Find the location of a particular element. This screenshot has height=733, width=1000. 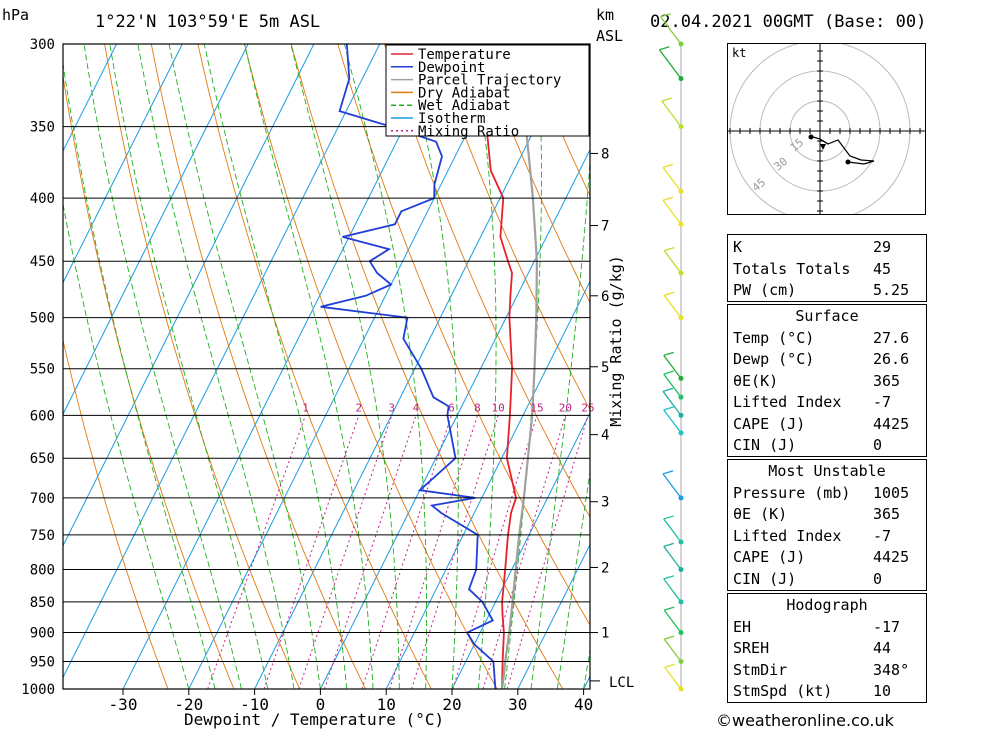

most-unstable-title: Most Unstable is located at coordinates (827, 471).